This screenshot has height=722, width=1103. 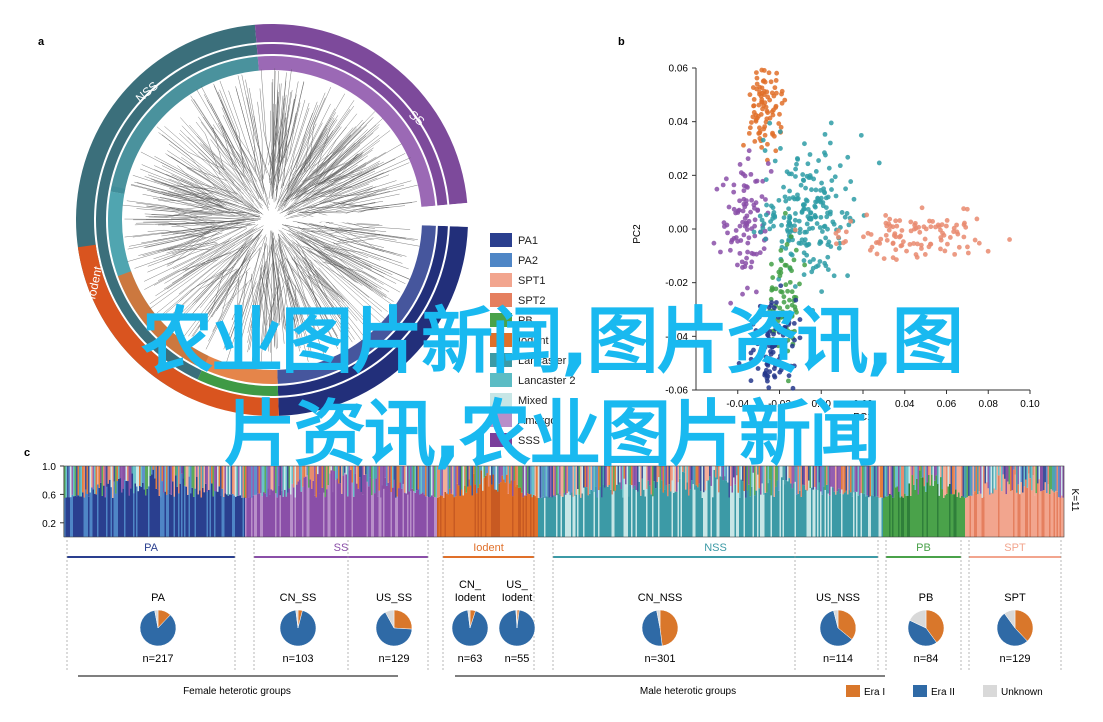 I want to click on y-ticks: 0.060.040.020.00-0.02-0.04-0.06, so click(x=680, y=230).